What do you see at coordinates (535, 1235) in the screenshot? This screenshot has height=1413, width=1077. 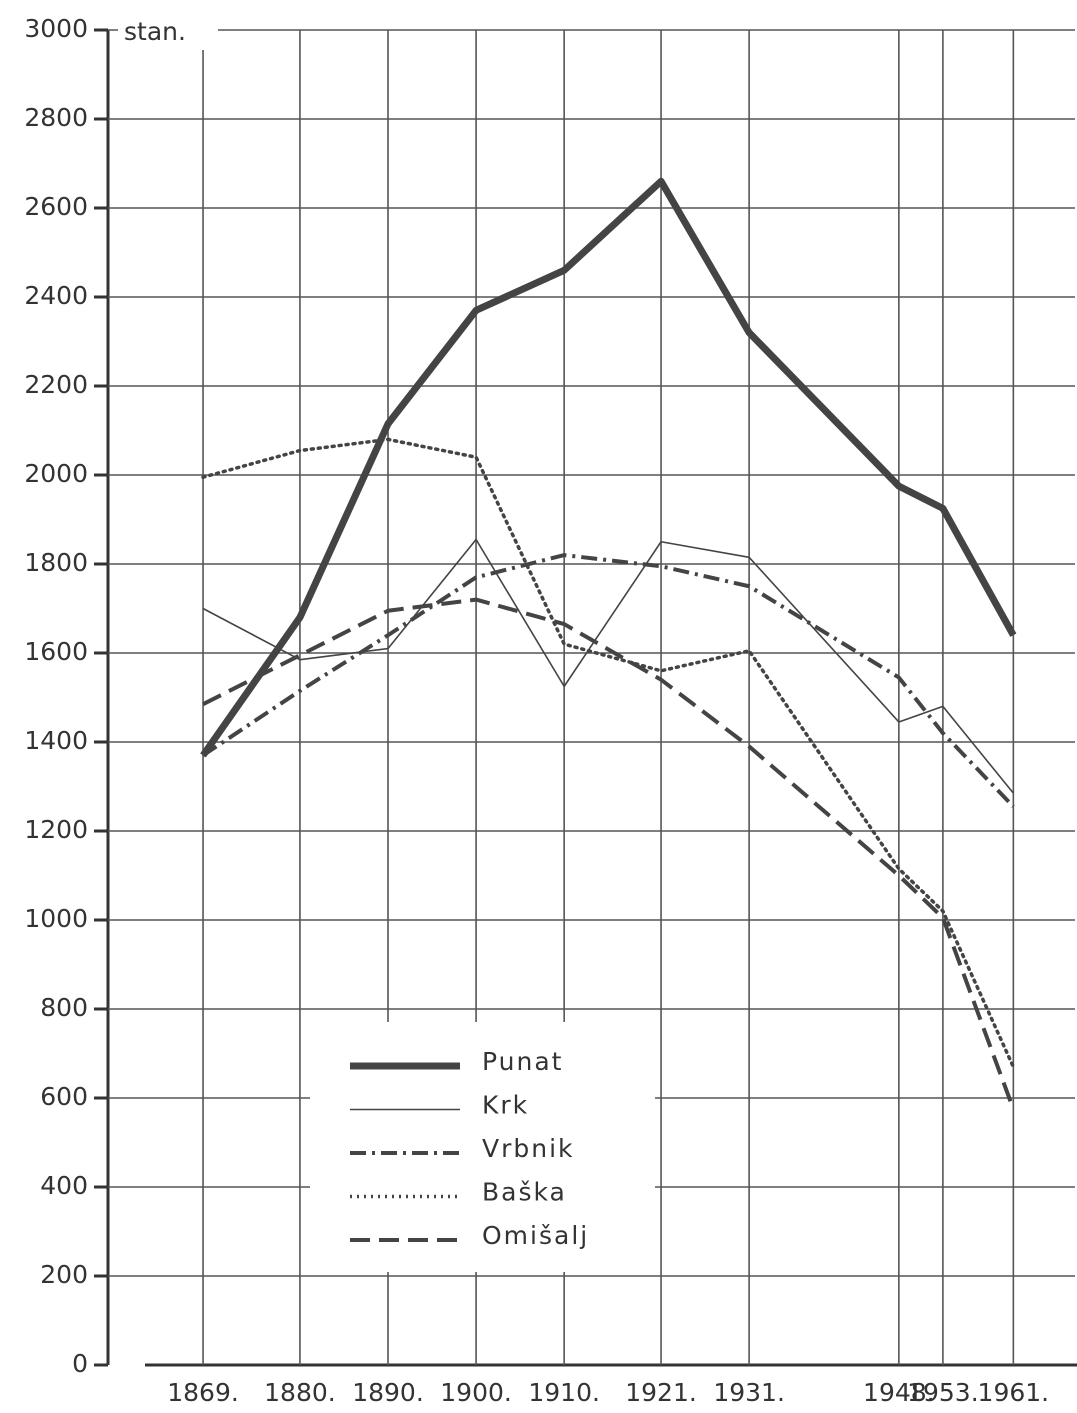 I see `legend-label: Omišalj` at bounding box center [535, 1235].